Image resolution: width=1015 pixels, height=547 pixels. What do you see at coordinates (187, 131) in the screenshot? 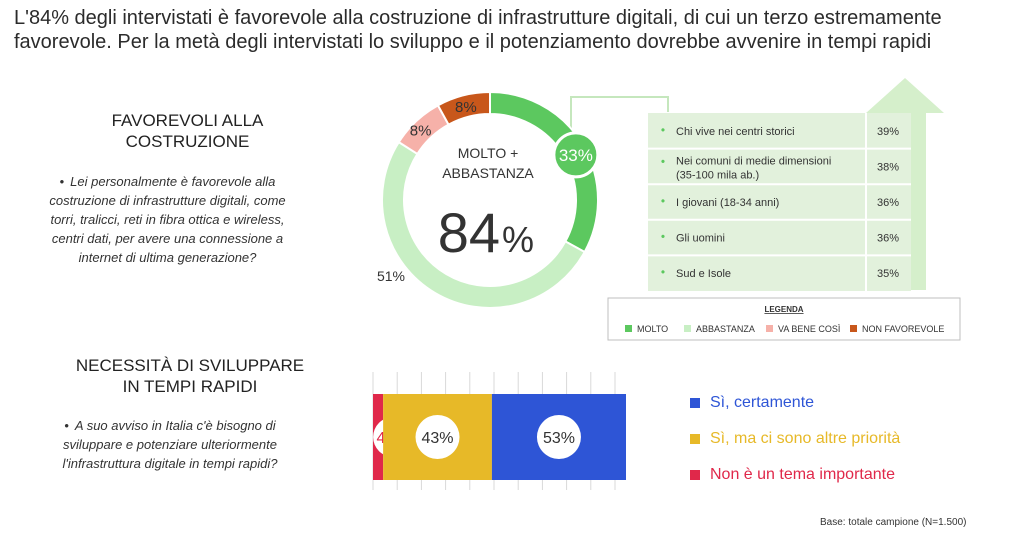
I see `section1-title: FAVOREVOLI ALLA COSTRUZIONE` at bounding box center [187, 131].